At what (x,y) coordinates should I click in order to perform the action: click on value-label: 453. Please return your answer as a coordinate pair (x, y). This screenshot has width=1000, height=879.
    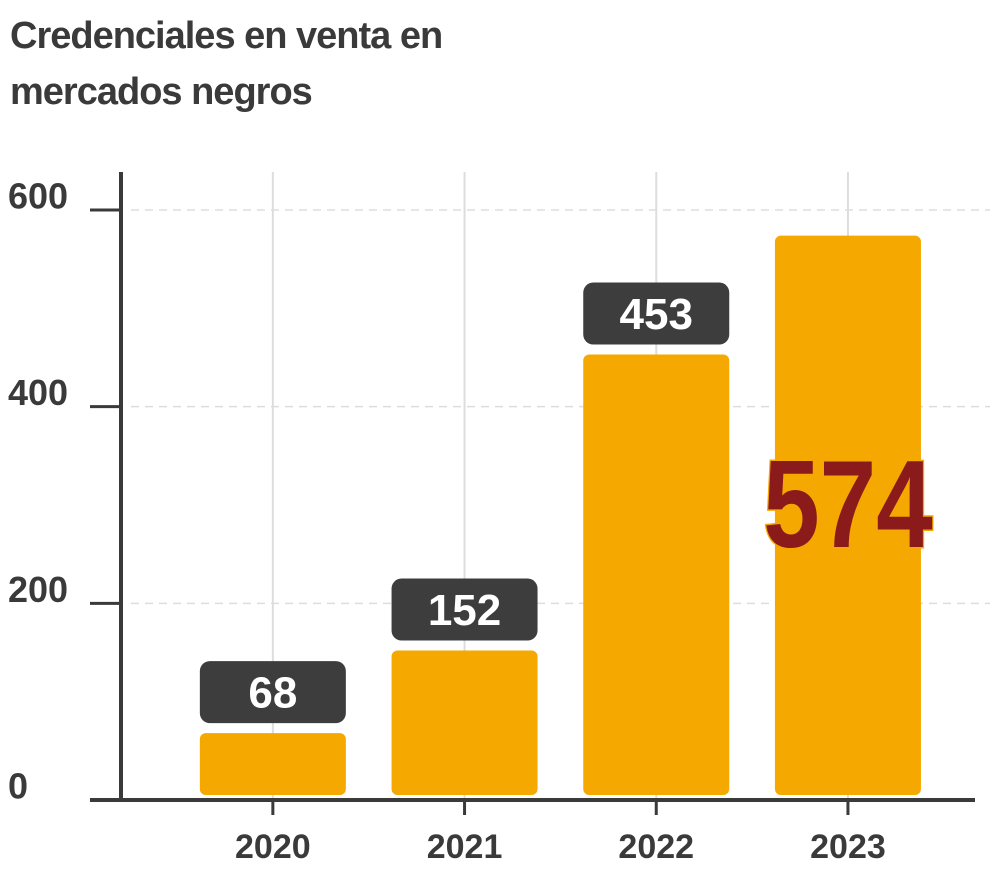
    Looking at the image, I should click on (656, 314).